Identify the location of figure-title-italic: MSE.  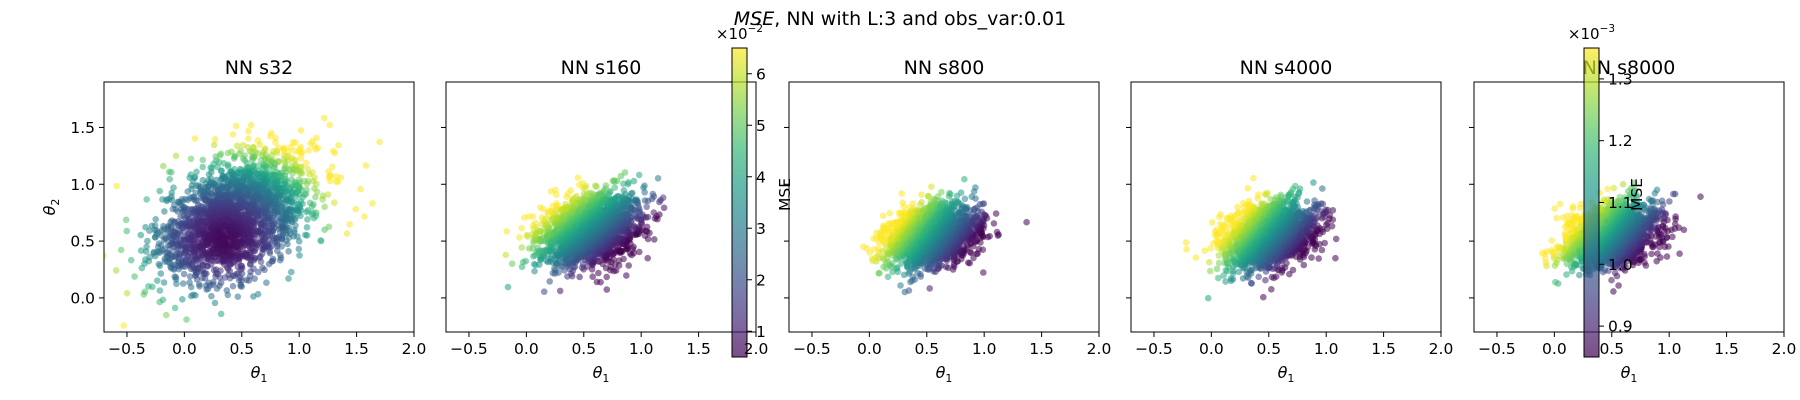
(754, 19).